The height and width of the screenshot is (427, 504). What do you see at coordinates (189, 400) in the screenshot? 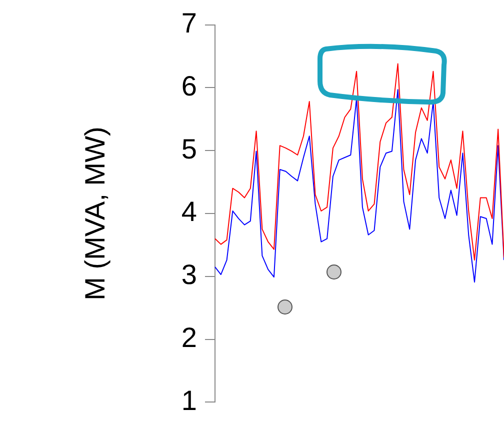
I see `y-tick-label: 1` at bounding box center [189, 400].